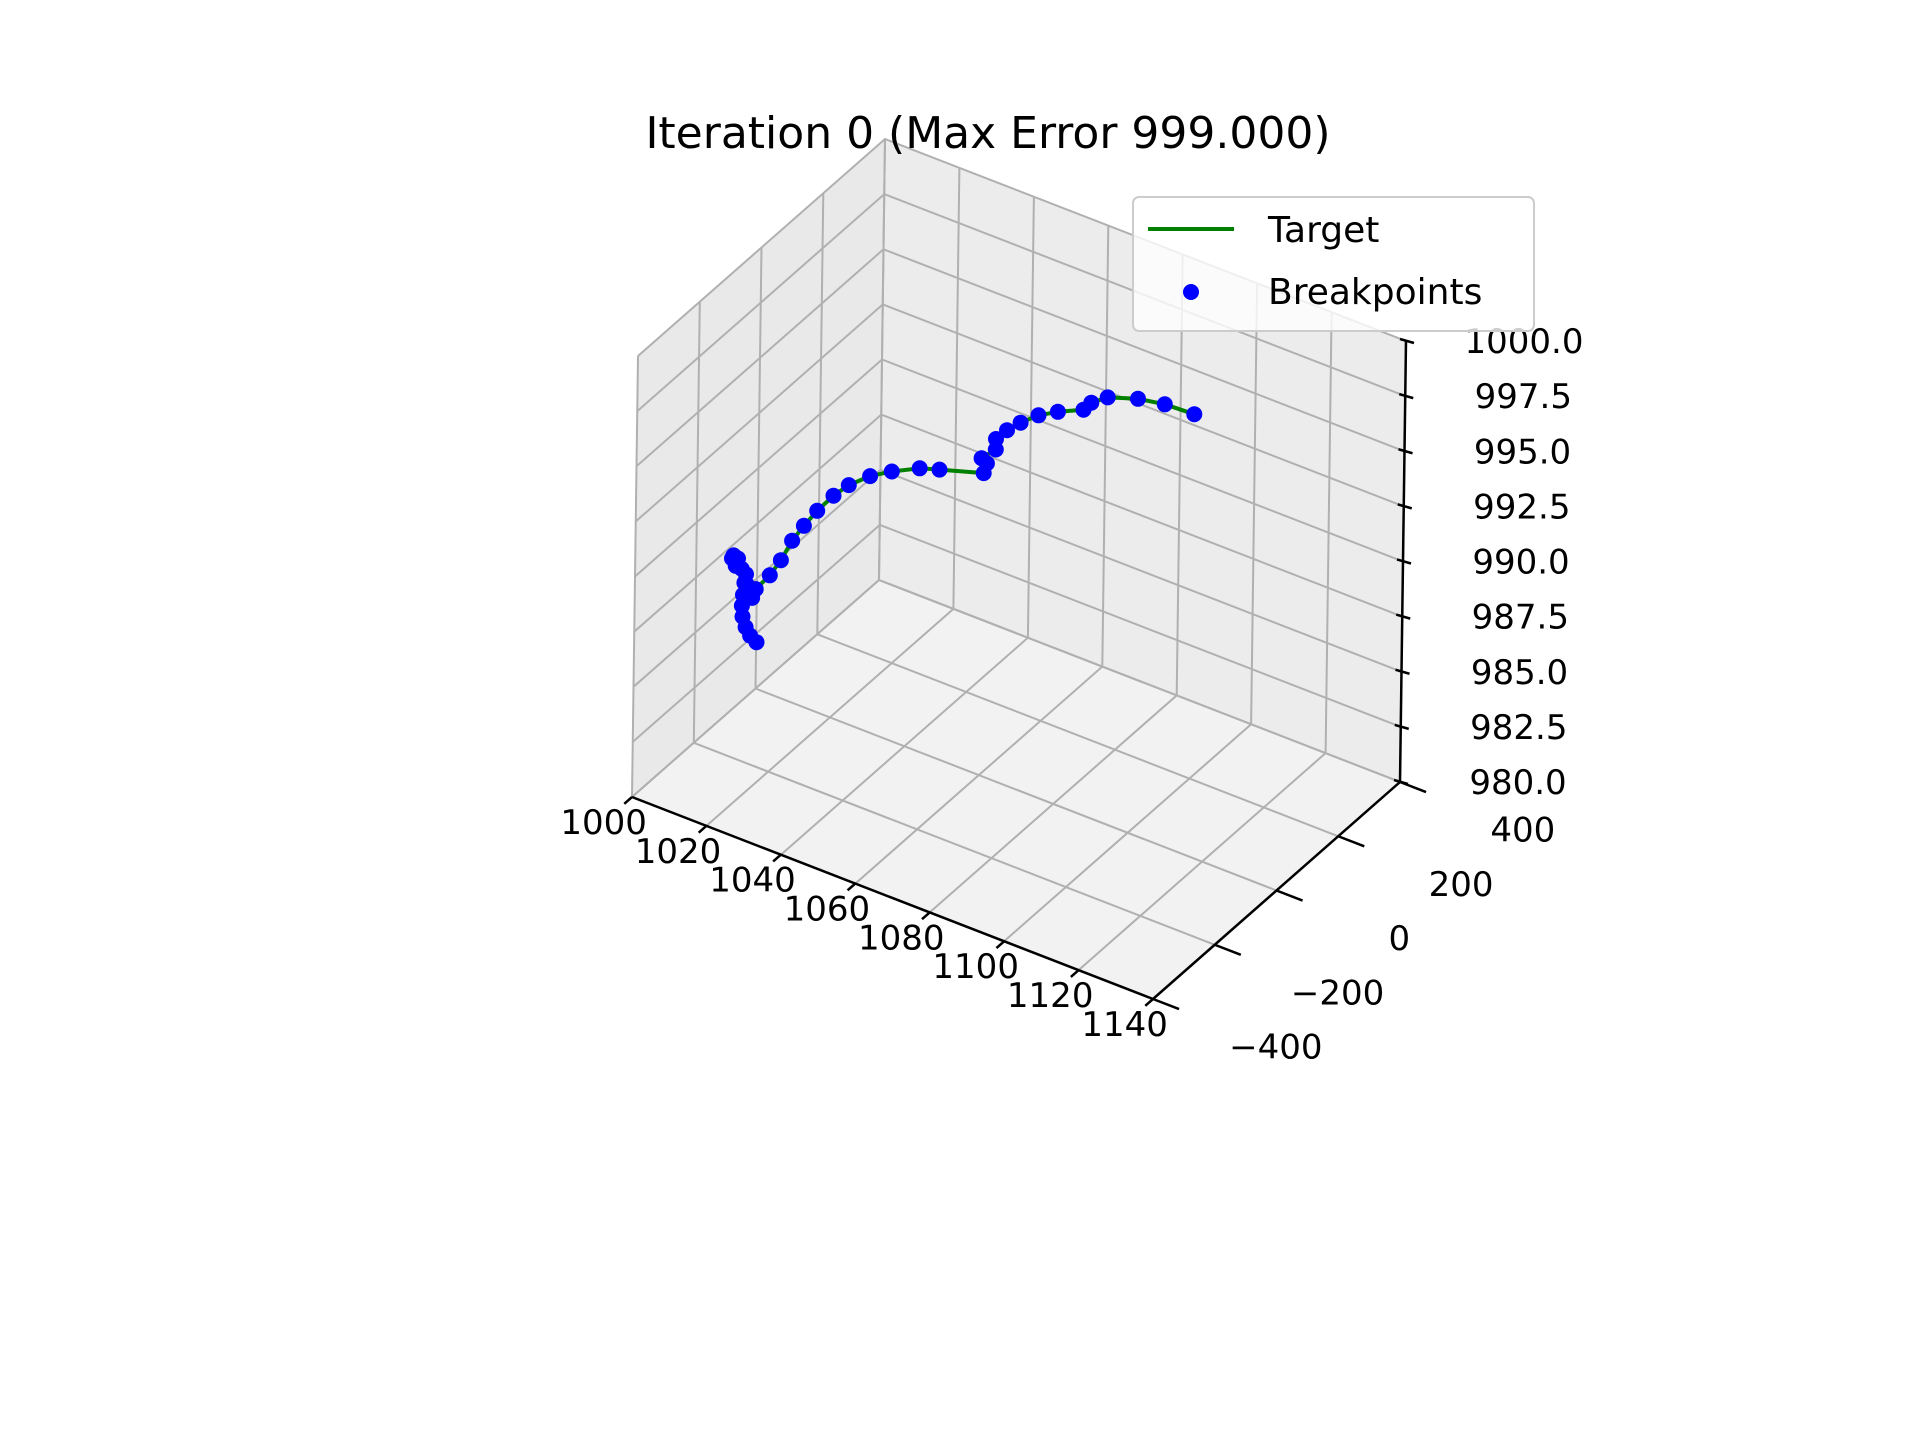 The height and width of the screenshot is (1445, 1920). What do you see at coordinates (752, 881) in the screenshot?
I see `x-tick-label: 1040` at bounding box center [752, 881].